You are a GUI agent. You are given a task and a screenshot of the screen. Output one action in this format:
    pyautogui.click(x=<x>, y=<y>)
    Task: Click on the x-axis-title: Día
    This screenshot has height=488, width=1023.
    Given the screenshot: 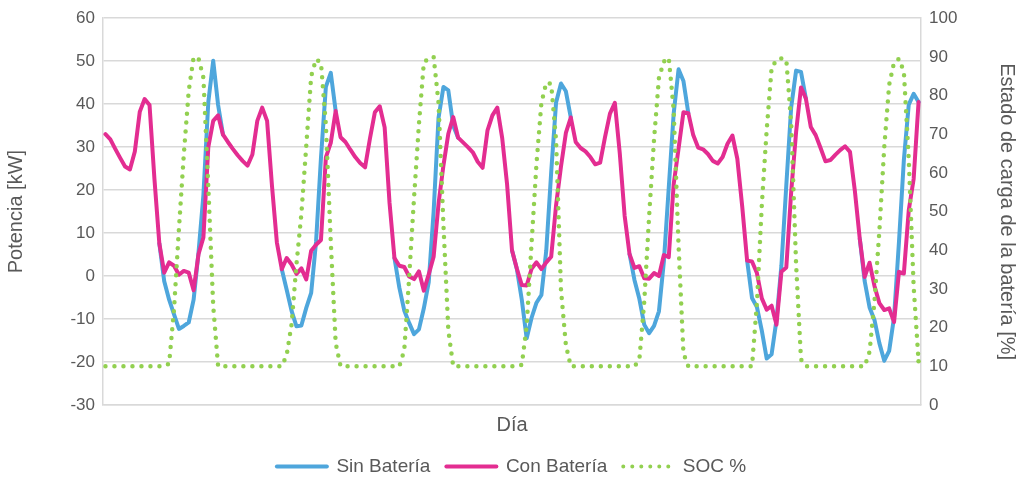 What is the action you would take?
    pyautogui.click(x=512, y=423)
    